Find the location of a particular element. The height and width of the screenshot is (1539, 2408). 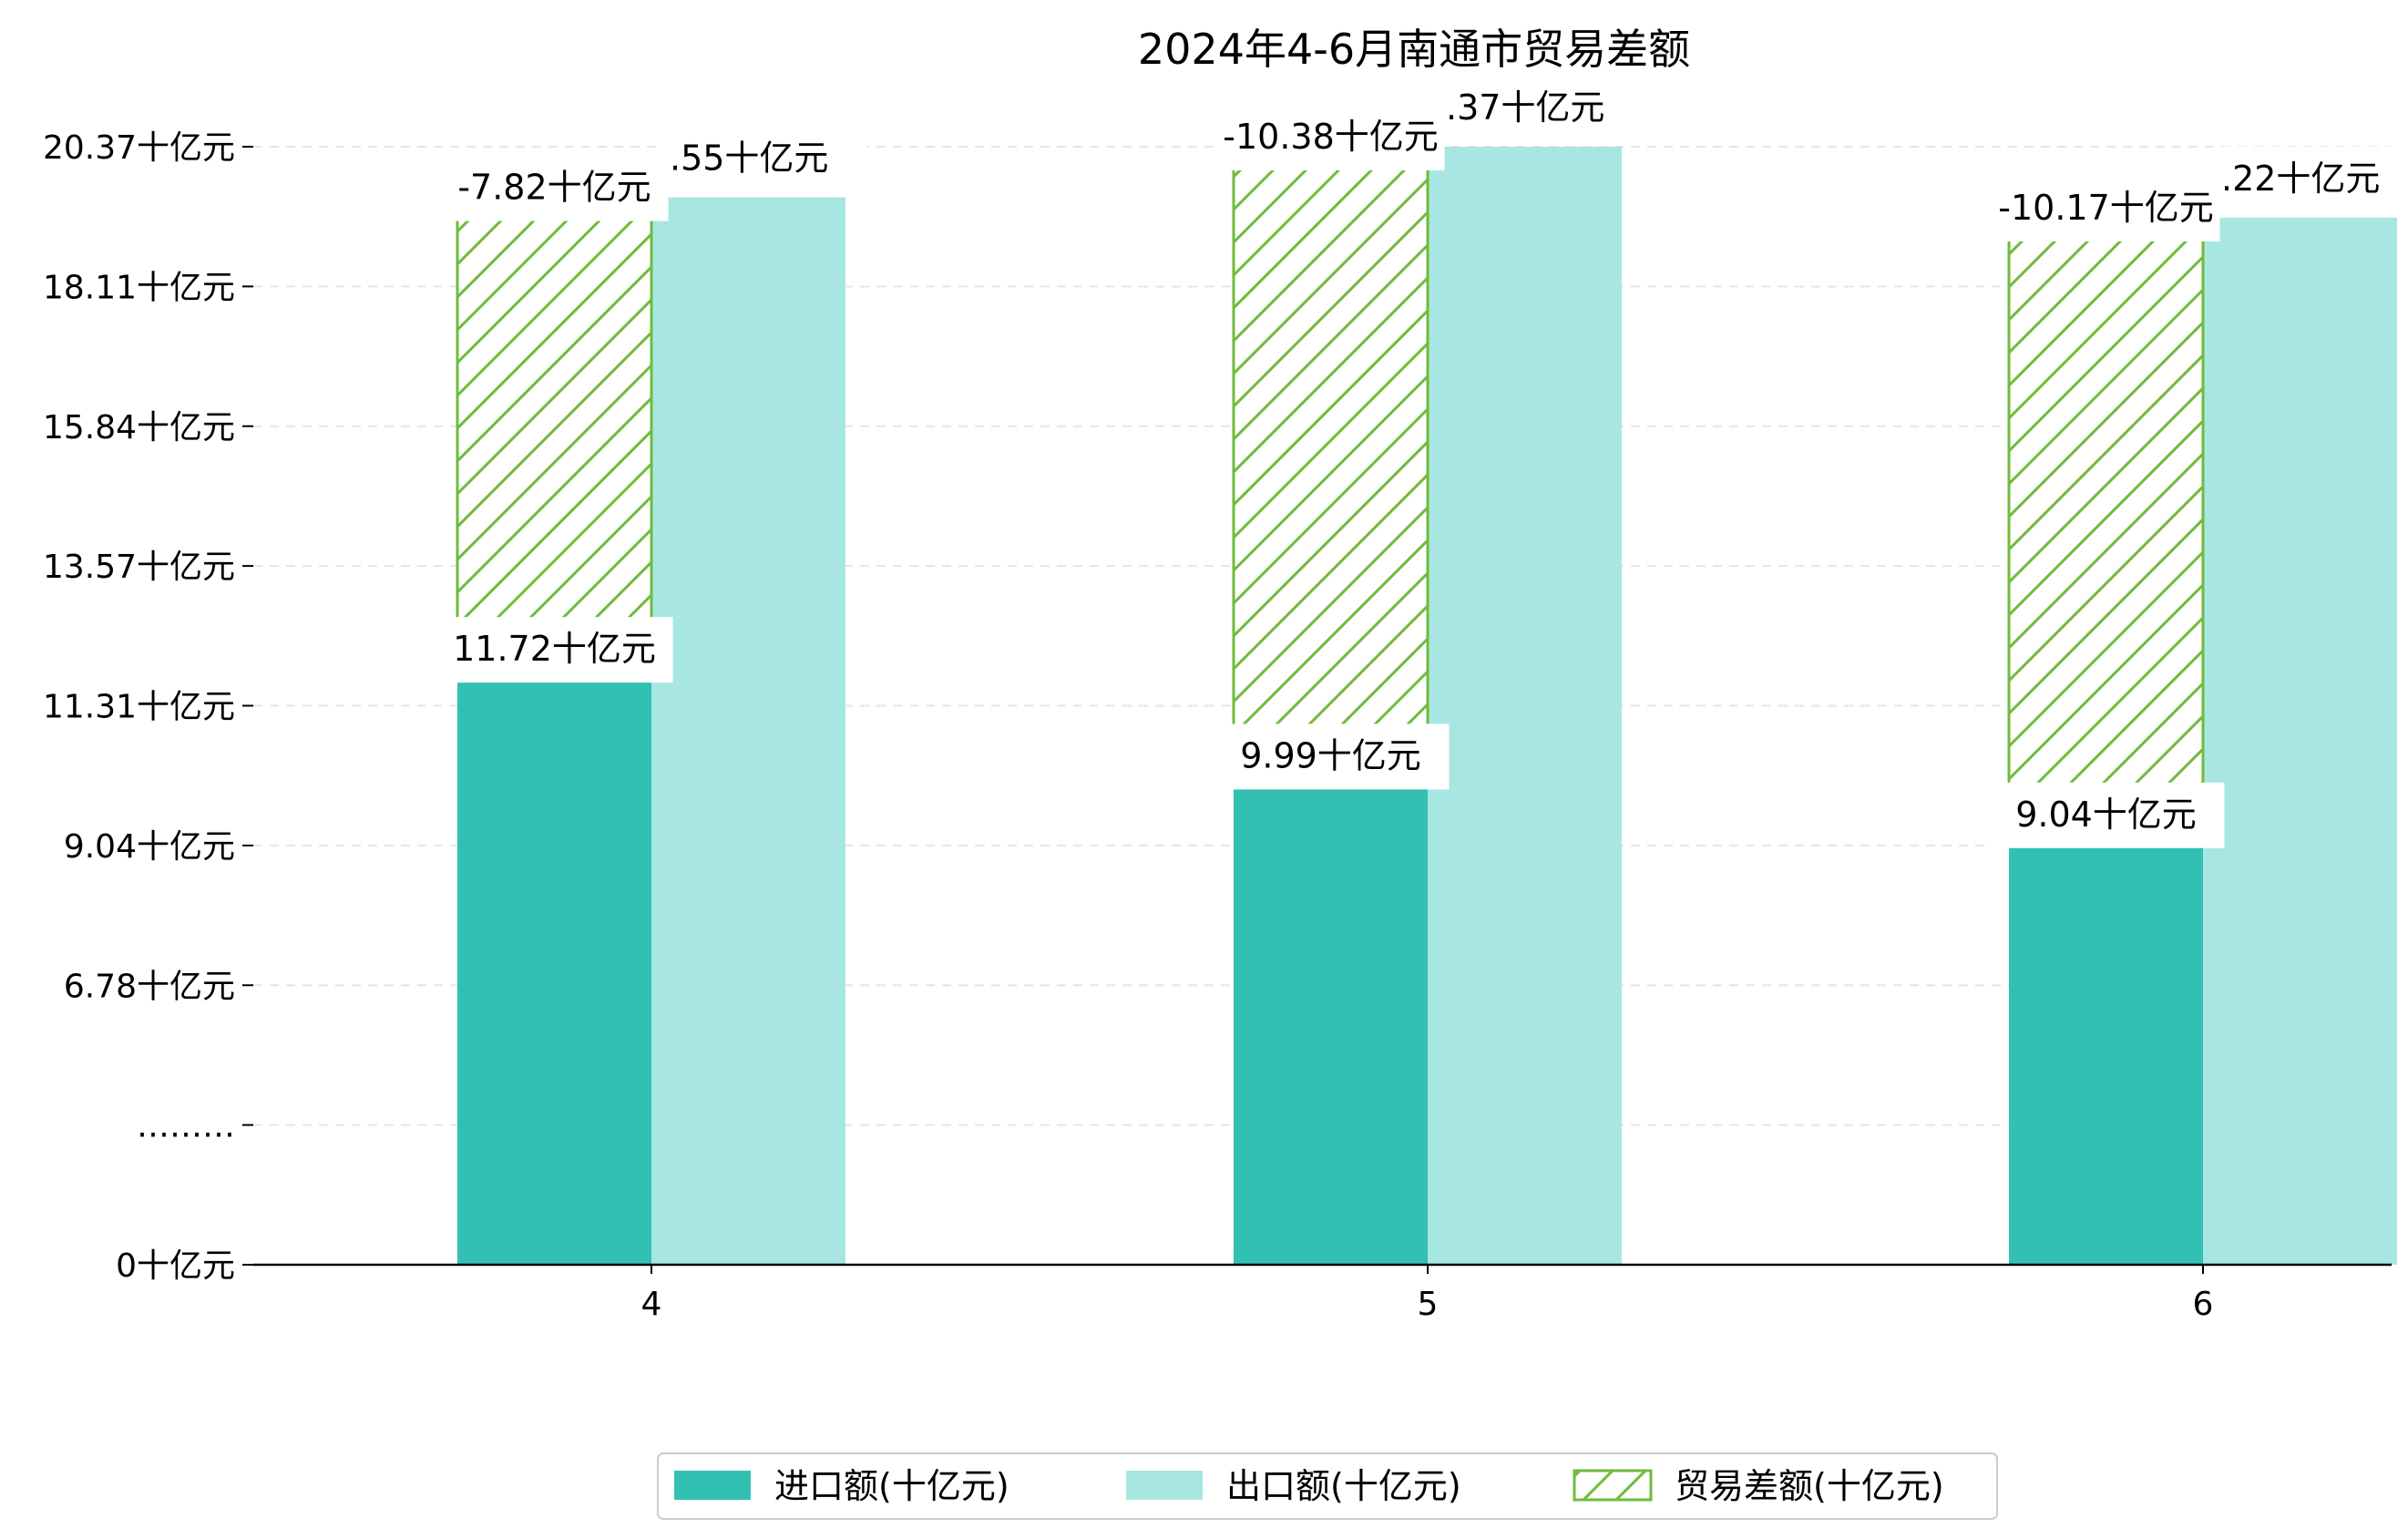

trade-balance-label: -7.82十亿元 is located at coordinates (554, 188).